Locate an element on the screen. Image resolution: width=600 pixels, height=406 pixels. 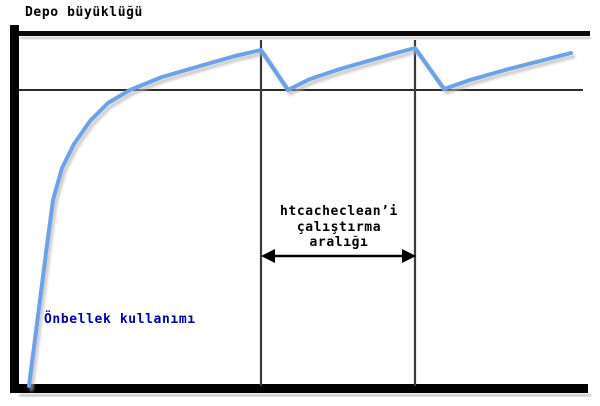
storage-size-line is located at coordinates (304, 33).